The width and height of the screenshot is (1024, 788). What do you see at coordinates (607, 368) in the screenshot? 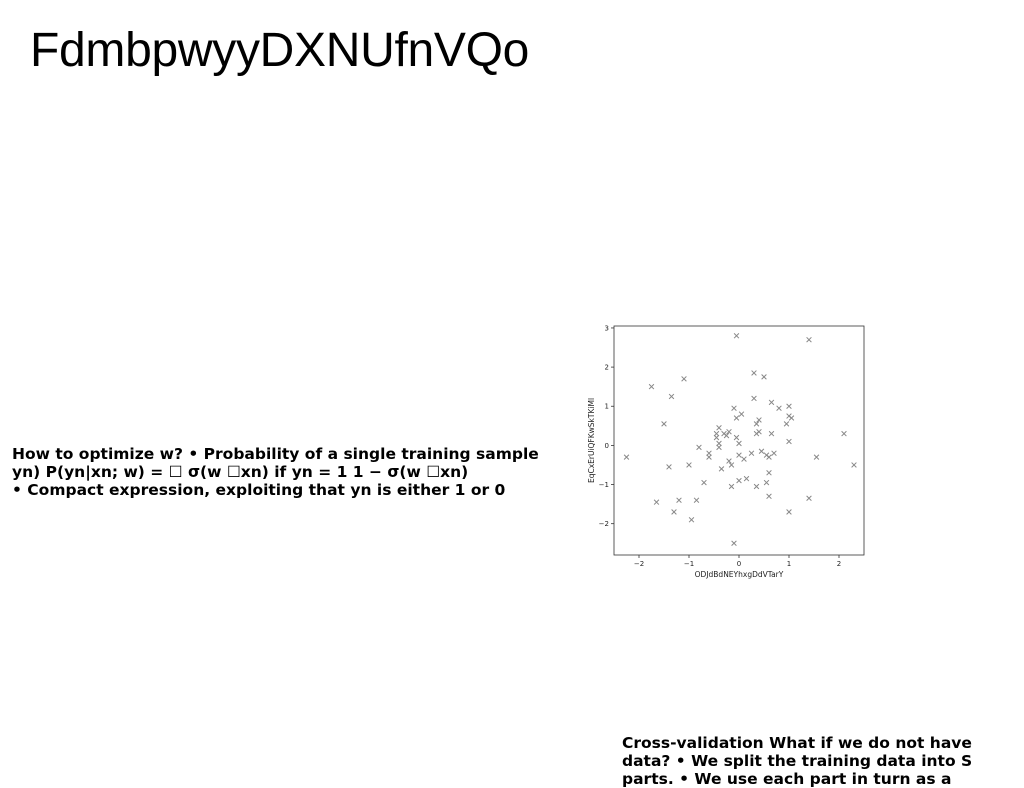
I see `y-tick-label: 2` at bounding box center [607, 368].